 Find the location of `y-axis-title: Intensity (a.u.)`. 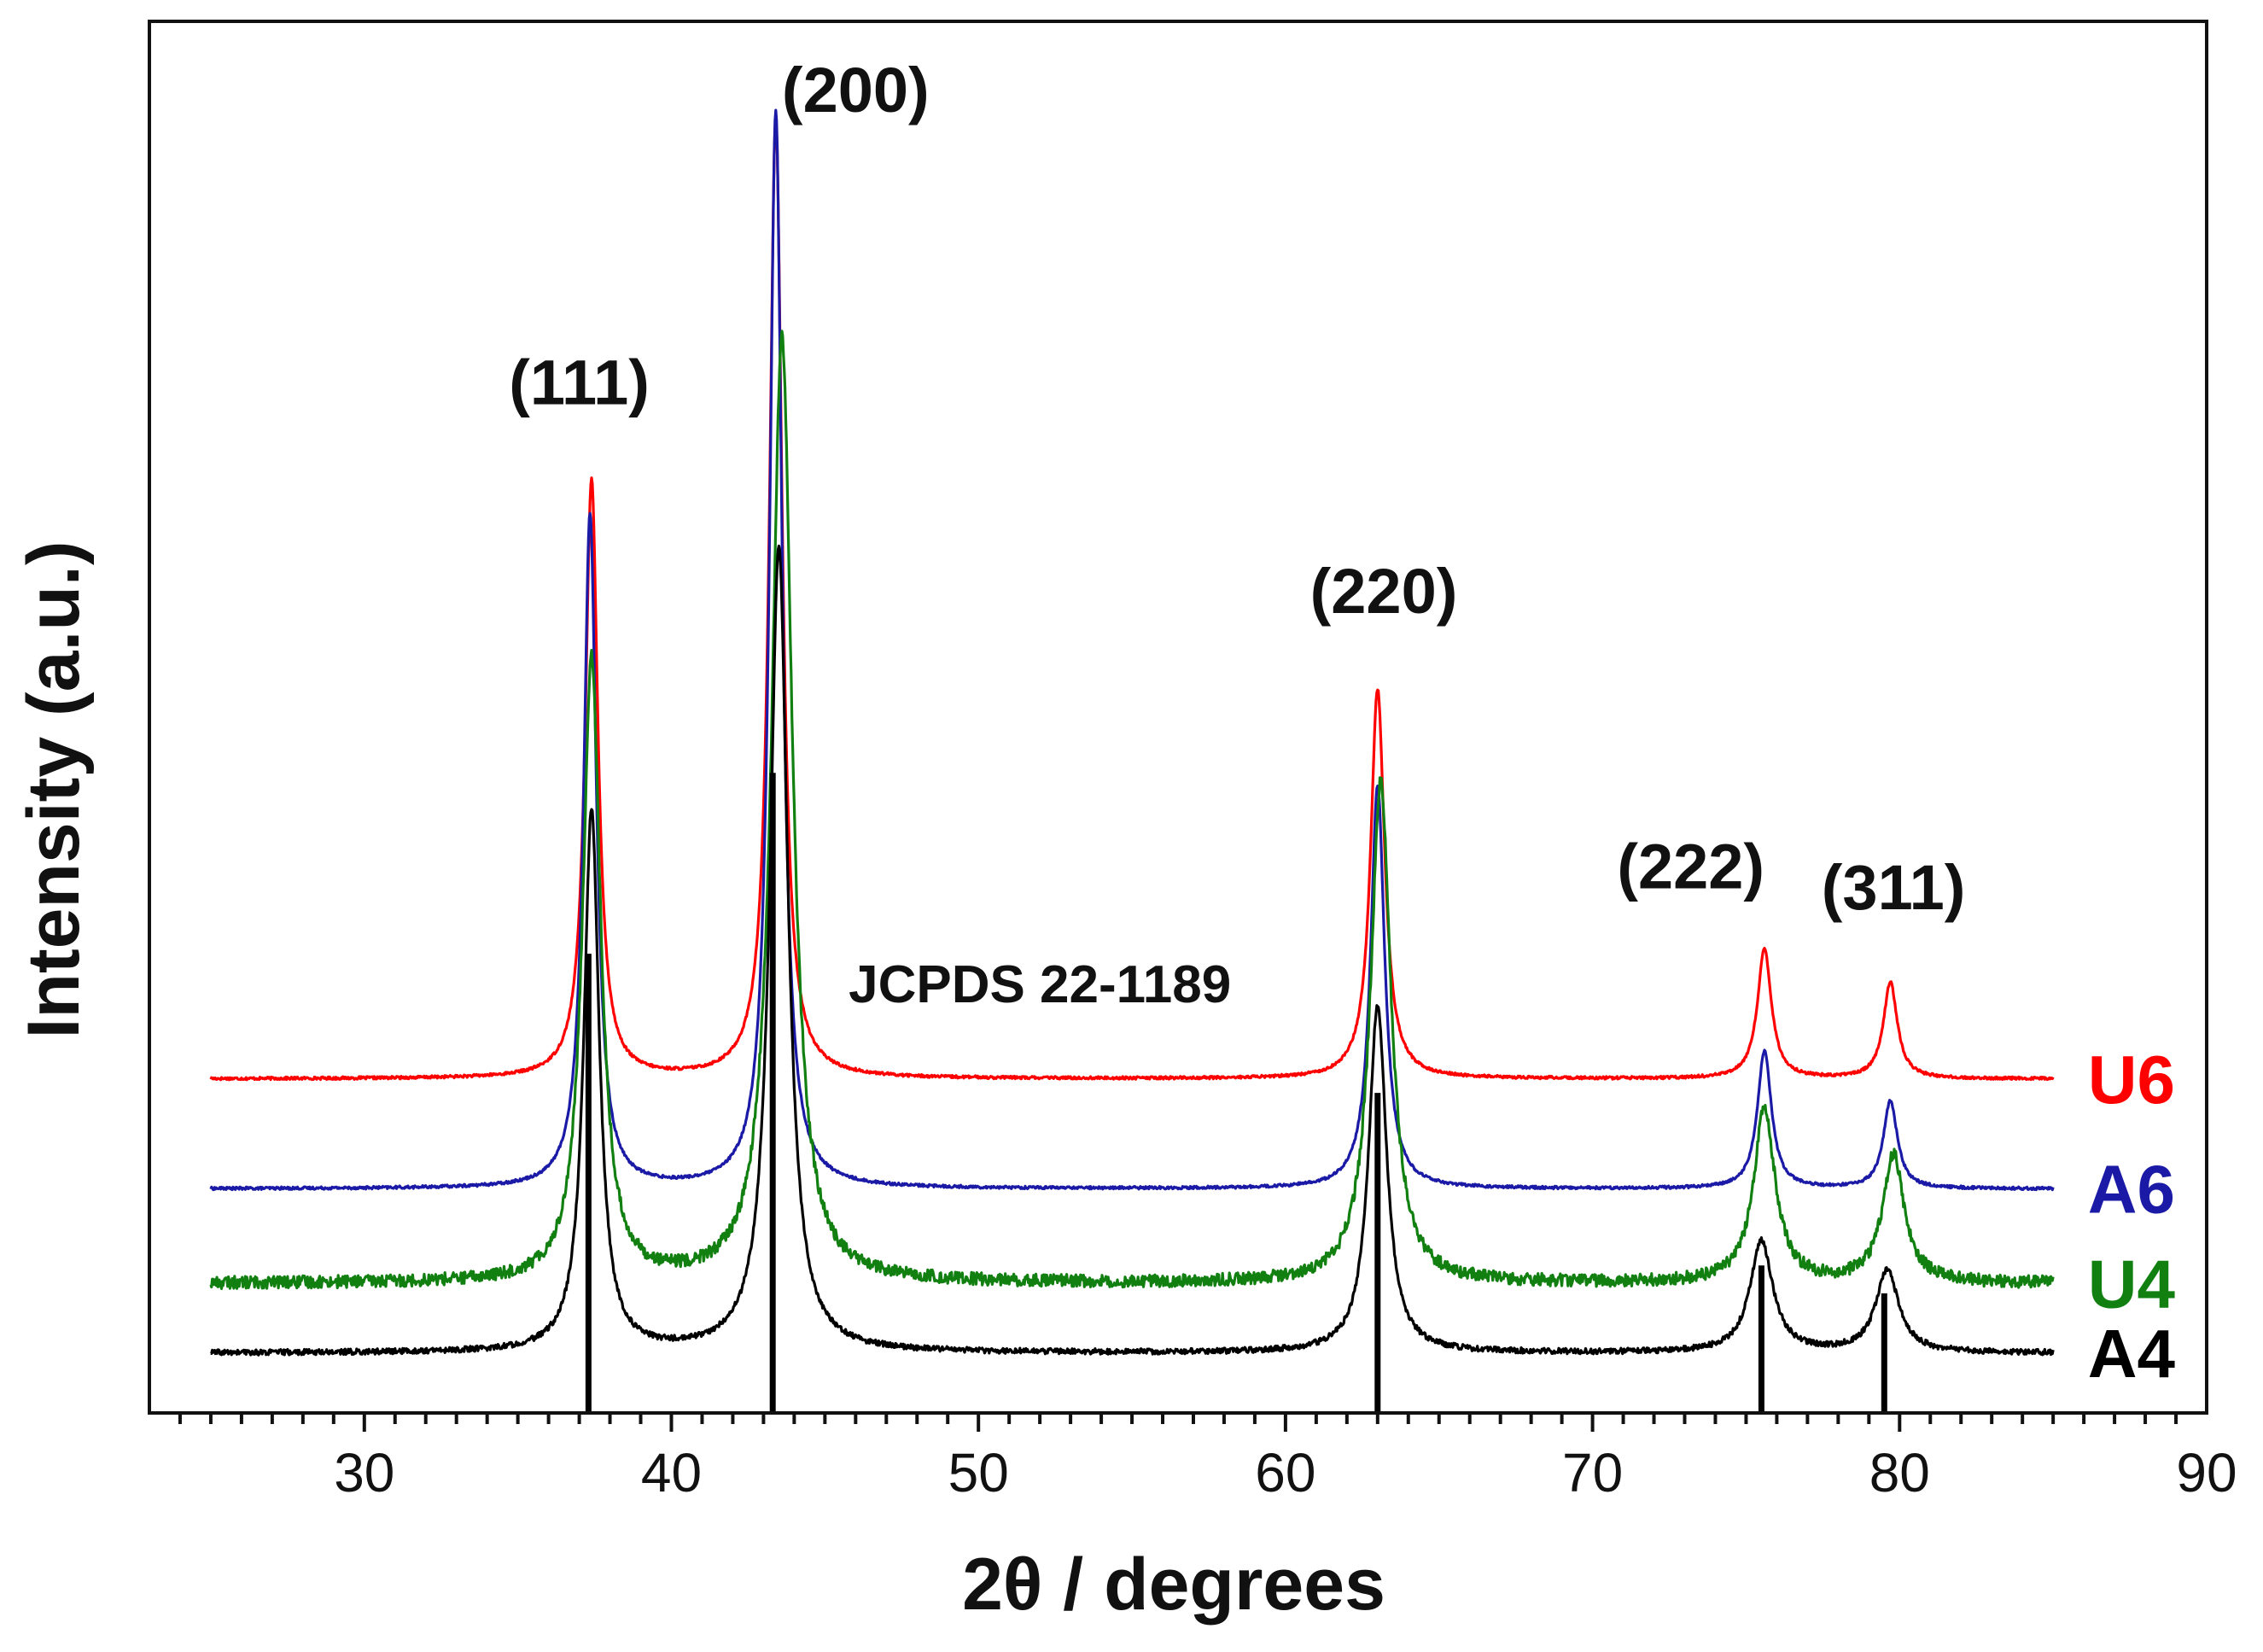

y-axis-title: Intensity (a.u.) is located at coordinates (54, 790).